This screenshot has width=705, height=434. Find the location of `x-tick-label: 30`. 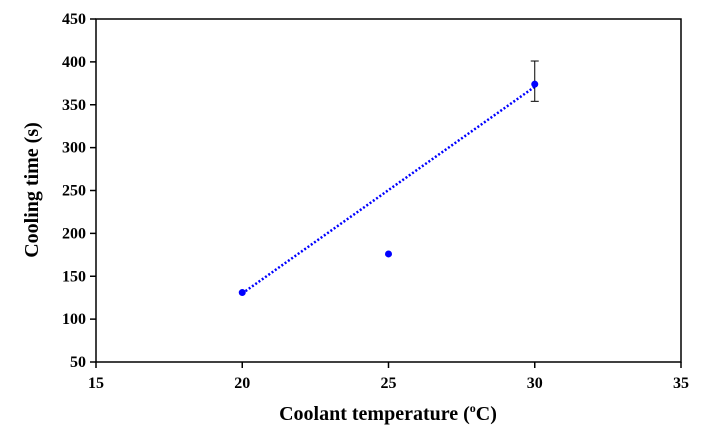

x-tick-label: 30 is located at coordinates (535, 383).